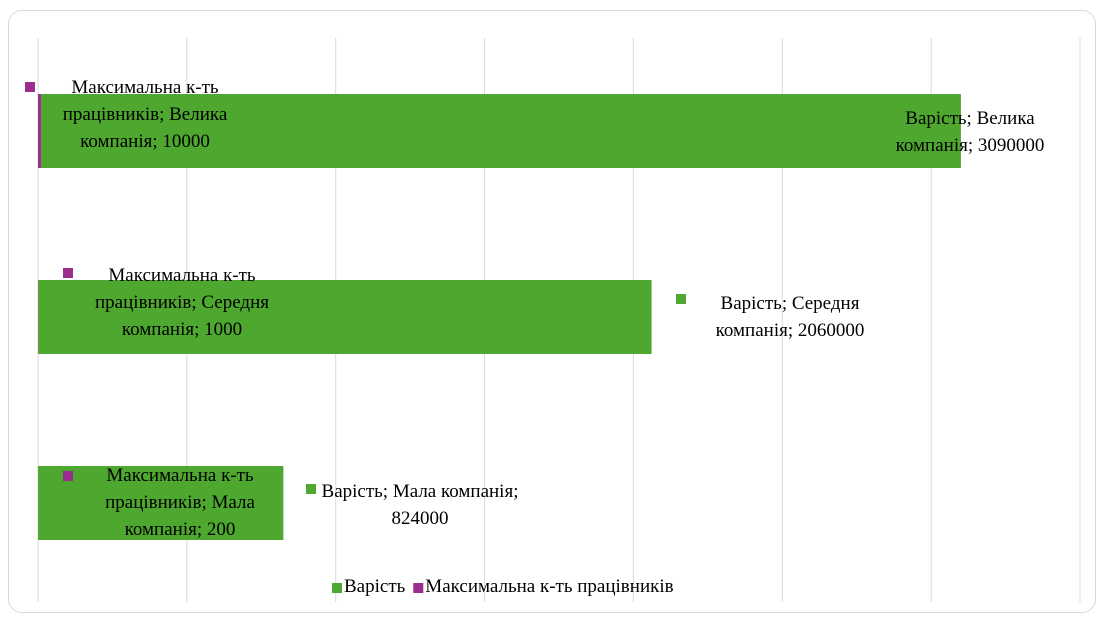 This screenshot has height=617, width=1104. I want to click on data-label: Варість; Мала компанія; 824000, so click(420, 505).